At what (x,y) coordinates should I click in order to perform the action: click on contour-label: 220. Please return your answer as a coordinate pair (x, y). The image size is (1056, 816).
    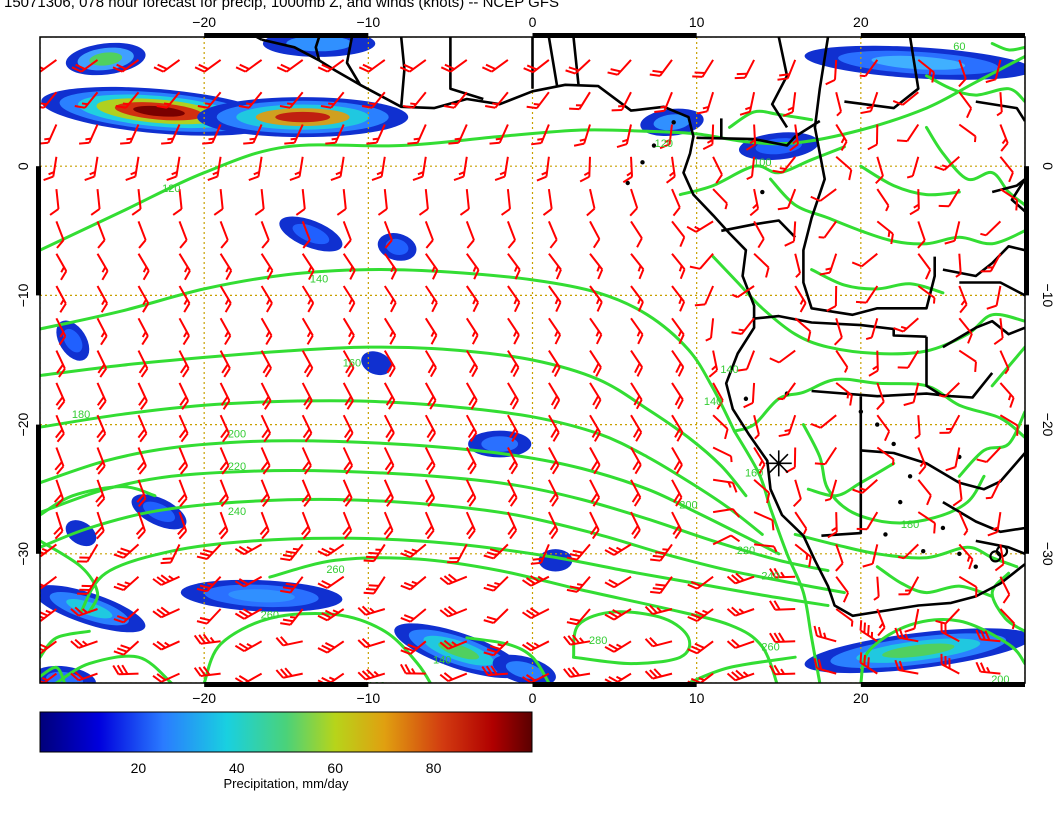
    Looking at the image, I should click on (746, 551).